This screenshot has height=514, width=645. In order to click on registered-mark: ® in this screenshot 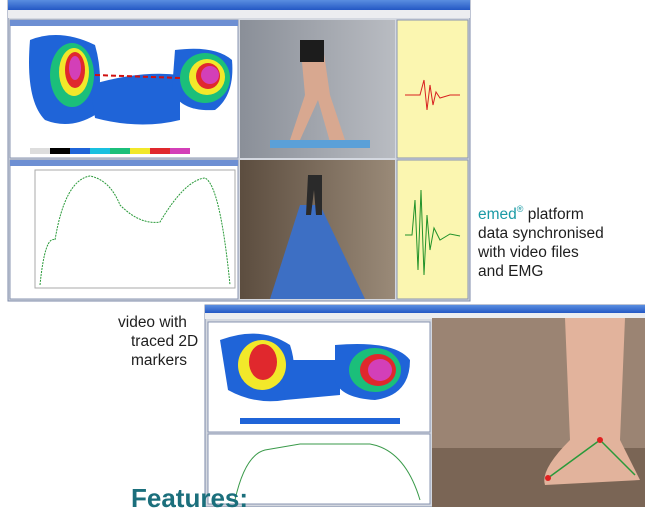, I will do `click(520, 209)`.